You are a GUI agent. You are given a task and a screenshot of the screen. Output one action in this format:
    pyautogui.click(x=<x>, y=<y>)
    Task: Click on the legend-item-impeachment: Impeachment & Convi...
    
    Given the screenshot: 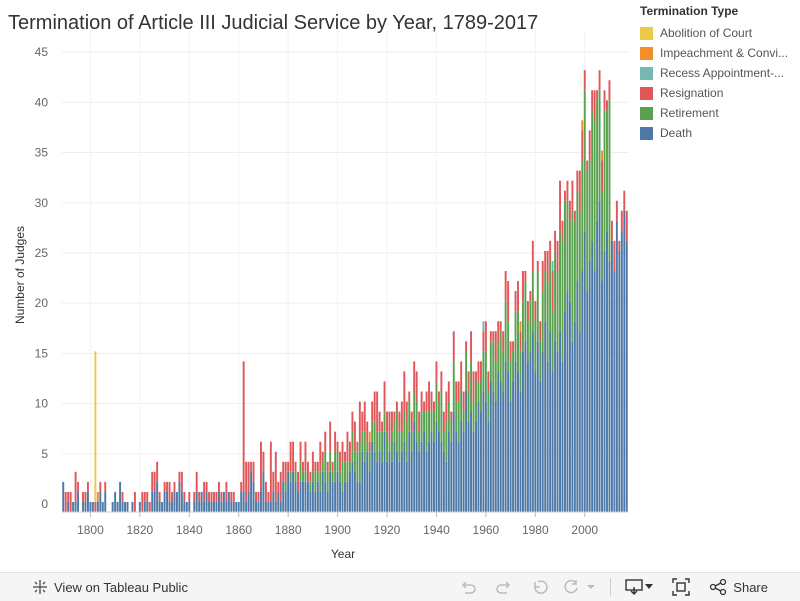 What is the action you would take?
    pyautogui.click(x=719, y=53)
    